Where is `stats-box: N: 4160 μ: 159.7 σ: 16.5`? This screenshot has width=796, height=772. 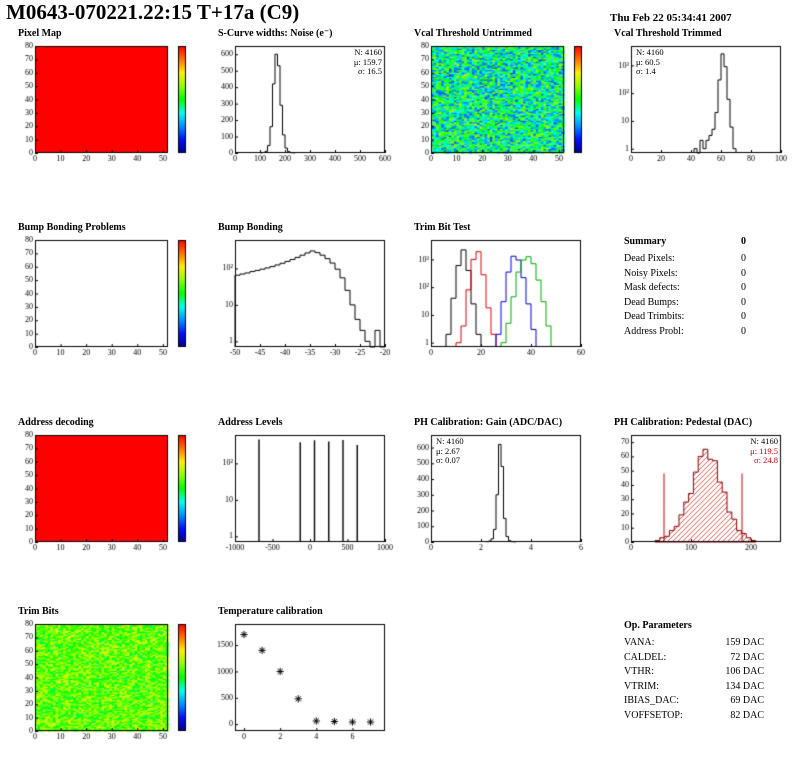
stats-box: N: 4160 μ: 159.7 σ: 16.5 is located at coordinates (367, 62).